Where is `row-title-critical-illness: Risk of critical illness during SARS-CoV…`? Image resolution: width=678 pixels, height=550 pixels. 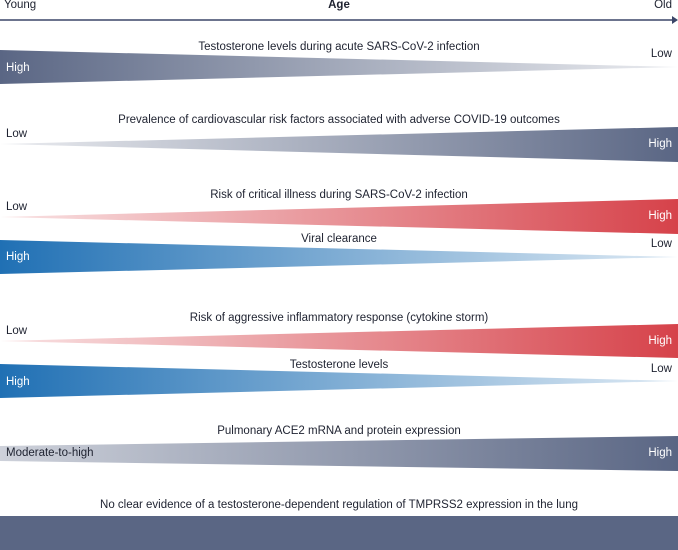 row-title-critical-illness: Risk of critical illness during SARS-CoV… is located at coordinates (339, 195).